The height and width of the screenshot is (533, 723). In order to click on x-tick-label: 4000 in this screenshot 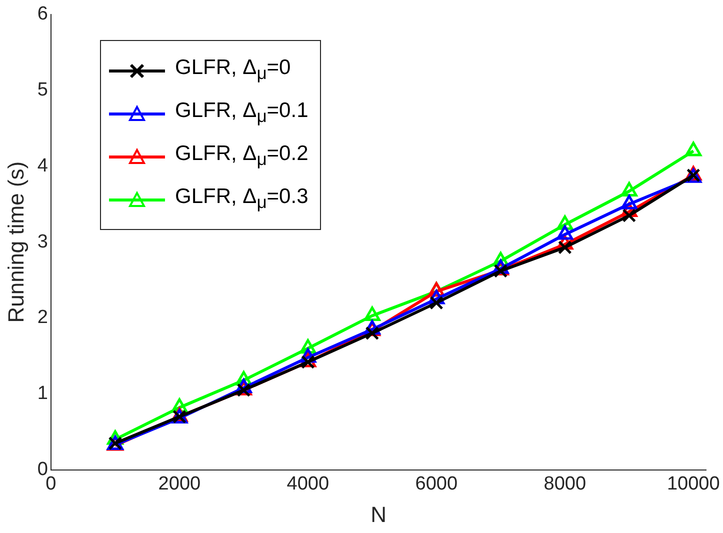, I will do `click(308, 483)`.